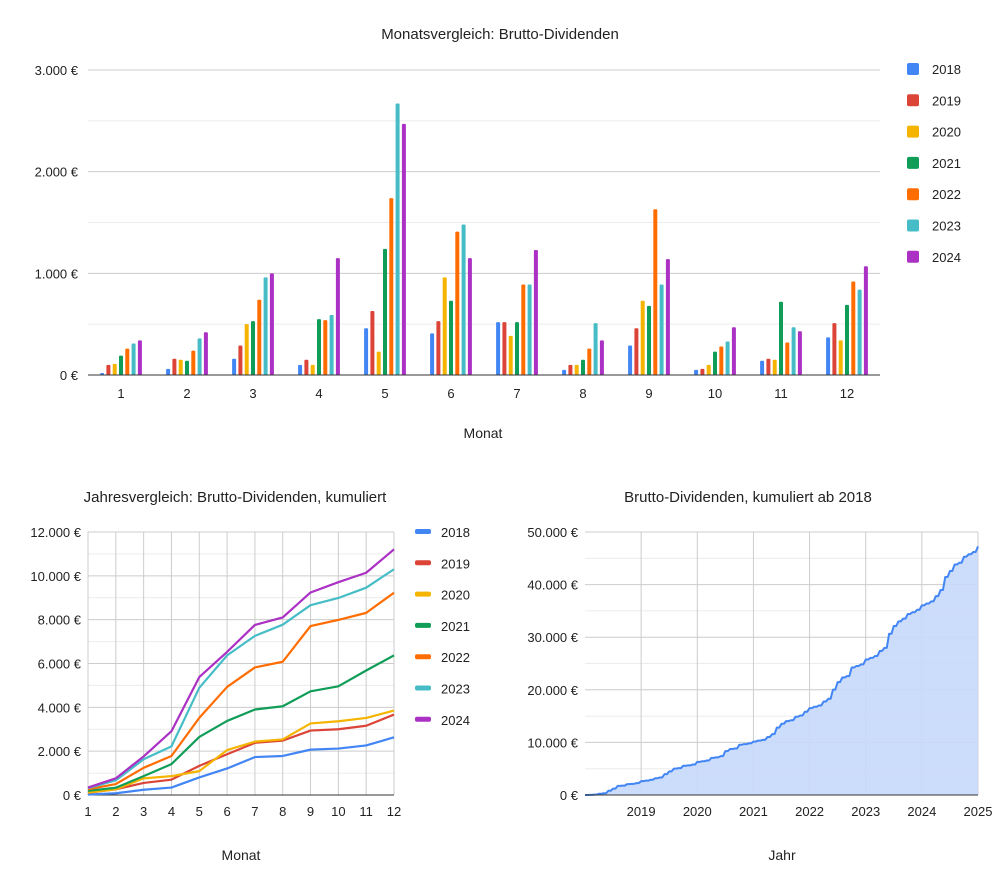 The width and height of the screenshot is (1000, 884). What do you see at coordinates (252, 393) in the screenshot?
I see `x-tick-label: 3` at bounding box center [252, 393].